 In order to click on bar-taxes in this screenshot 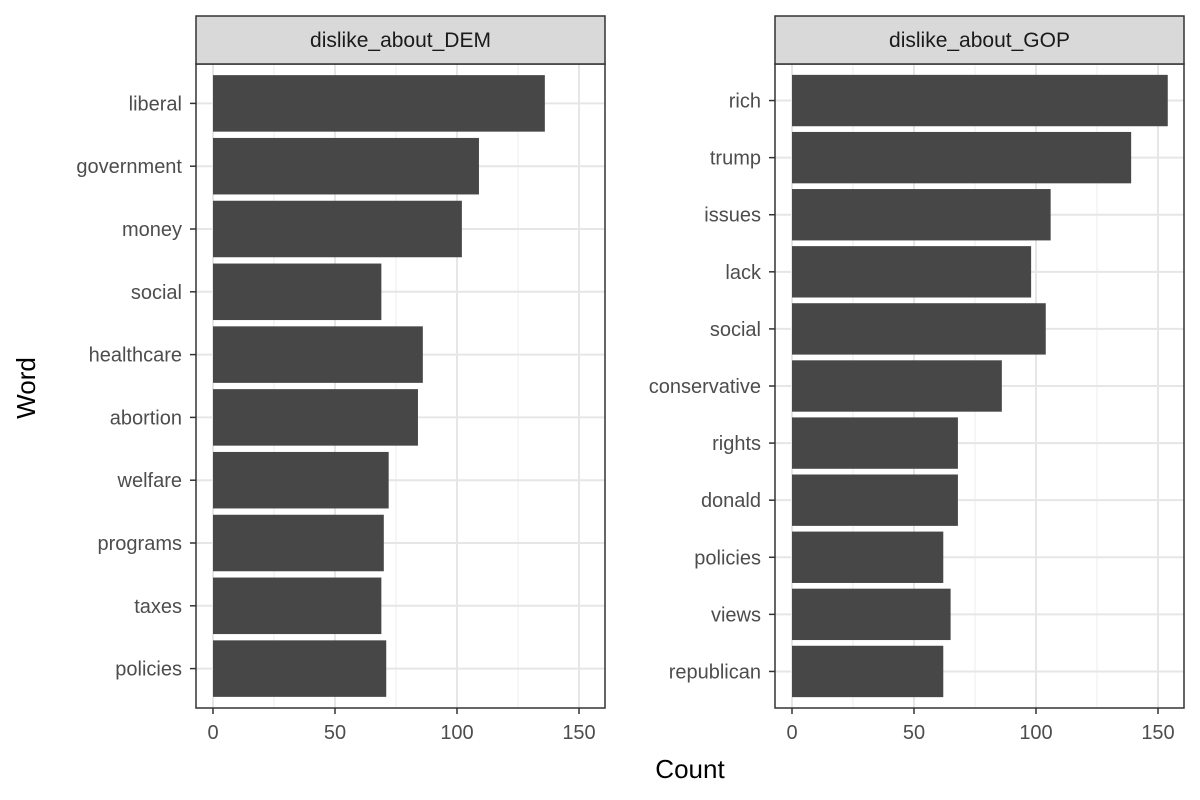, I will do `click(297, 606)`.